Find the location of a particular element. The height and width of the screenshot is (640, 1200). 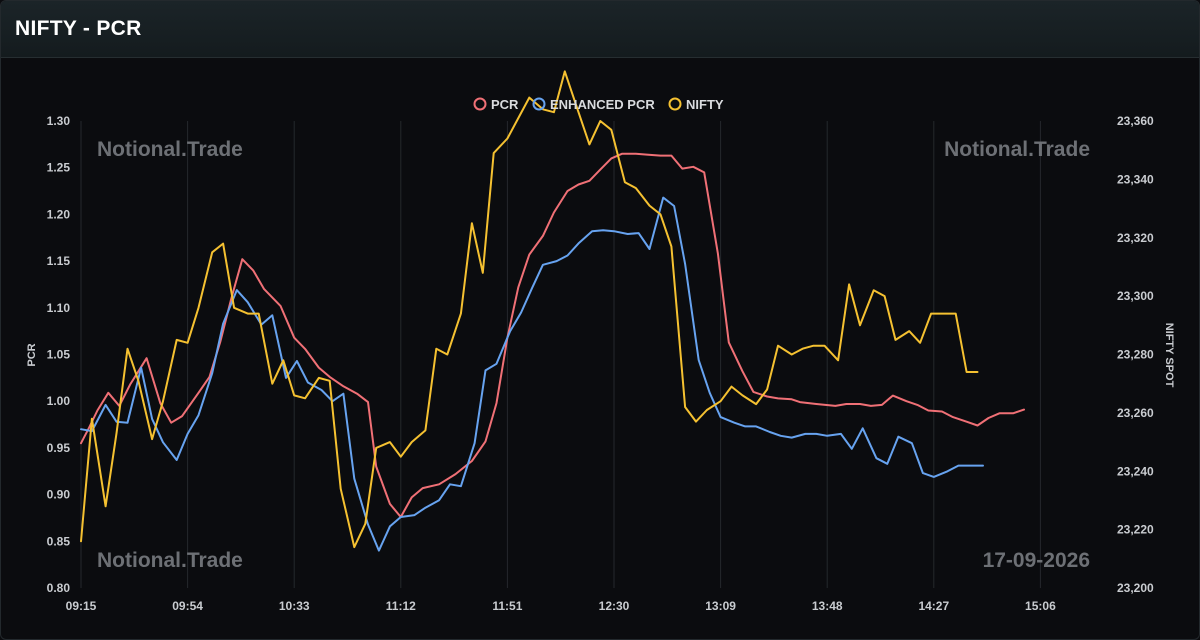

right-axis-title: NIFTY SPOT is located at coordinates (1169, 355).